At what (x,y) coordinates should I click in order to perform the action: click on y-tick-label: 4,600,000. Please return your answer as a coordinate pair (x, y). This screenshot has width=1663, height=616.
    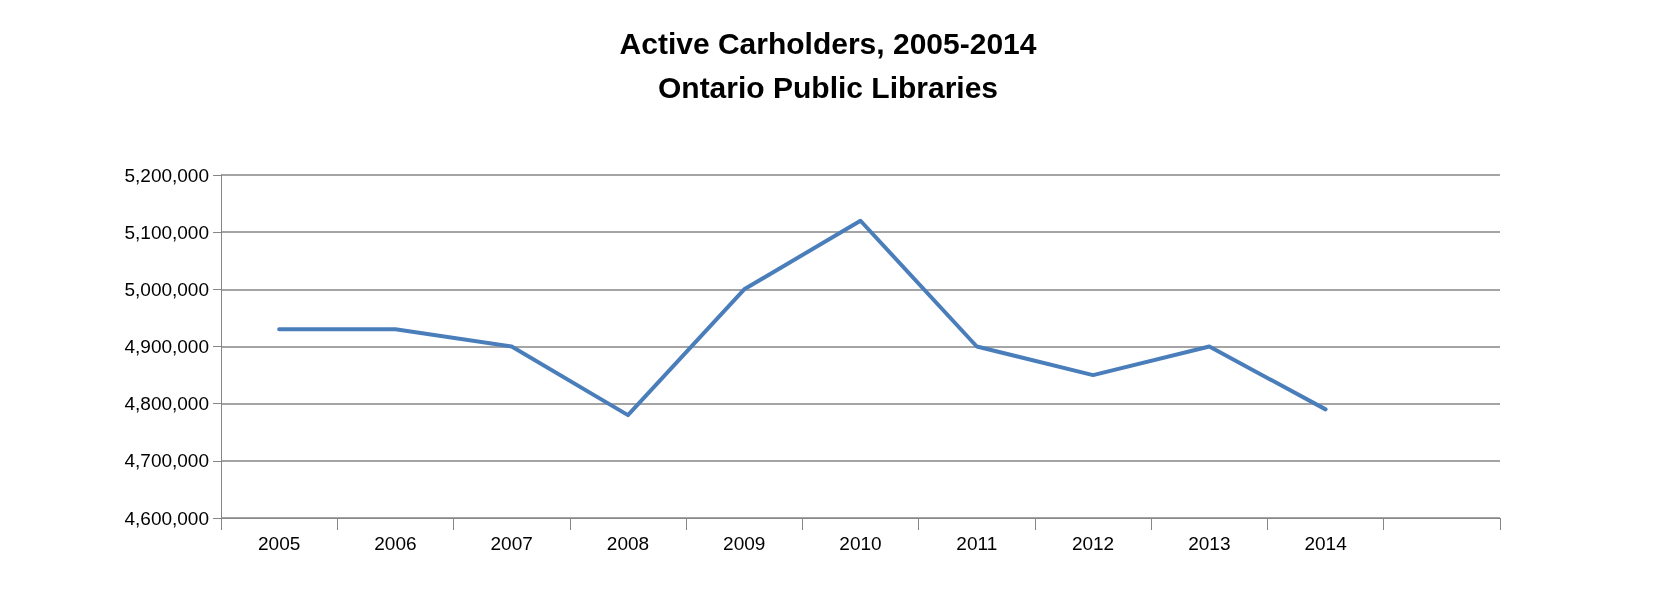
    Looking at the image, I should click on (166, 518).